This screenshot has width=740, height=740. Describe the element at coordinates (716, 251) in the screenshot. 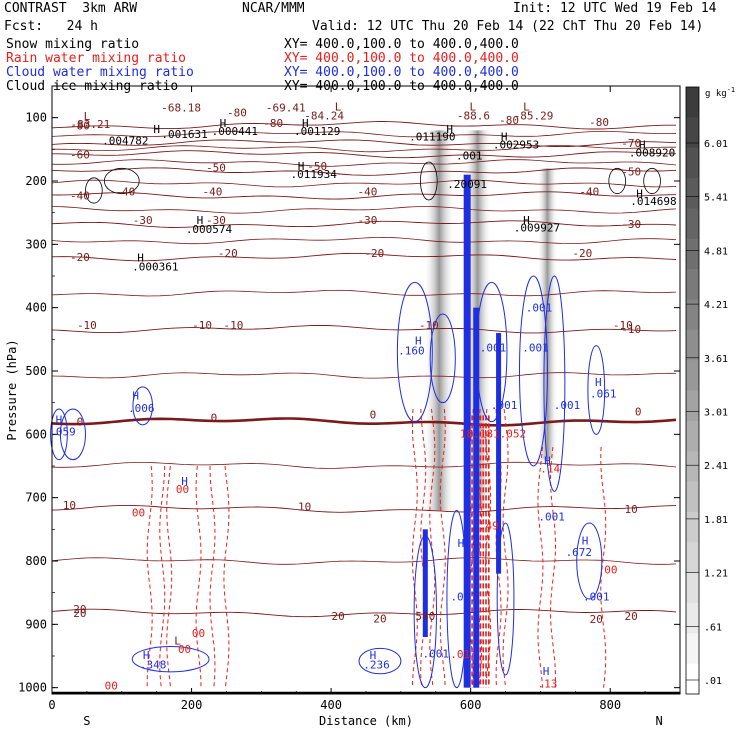

I see `colorbar-label: 4.81` at that location.